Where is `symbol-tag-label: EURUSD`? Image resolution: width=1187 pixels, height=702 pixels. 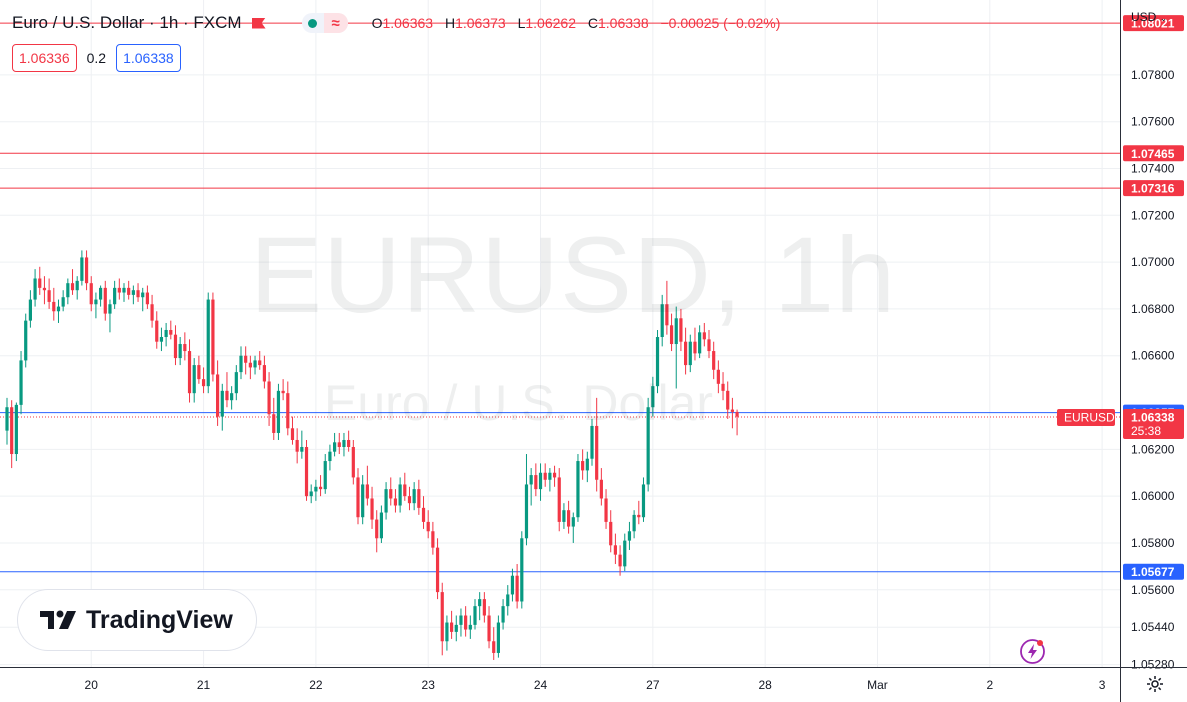
symbol-tag-label: EURUSD is located at coordinates (1089, 418).